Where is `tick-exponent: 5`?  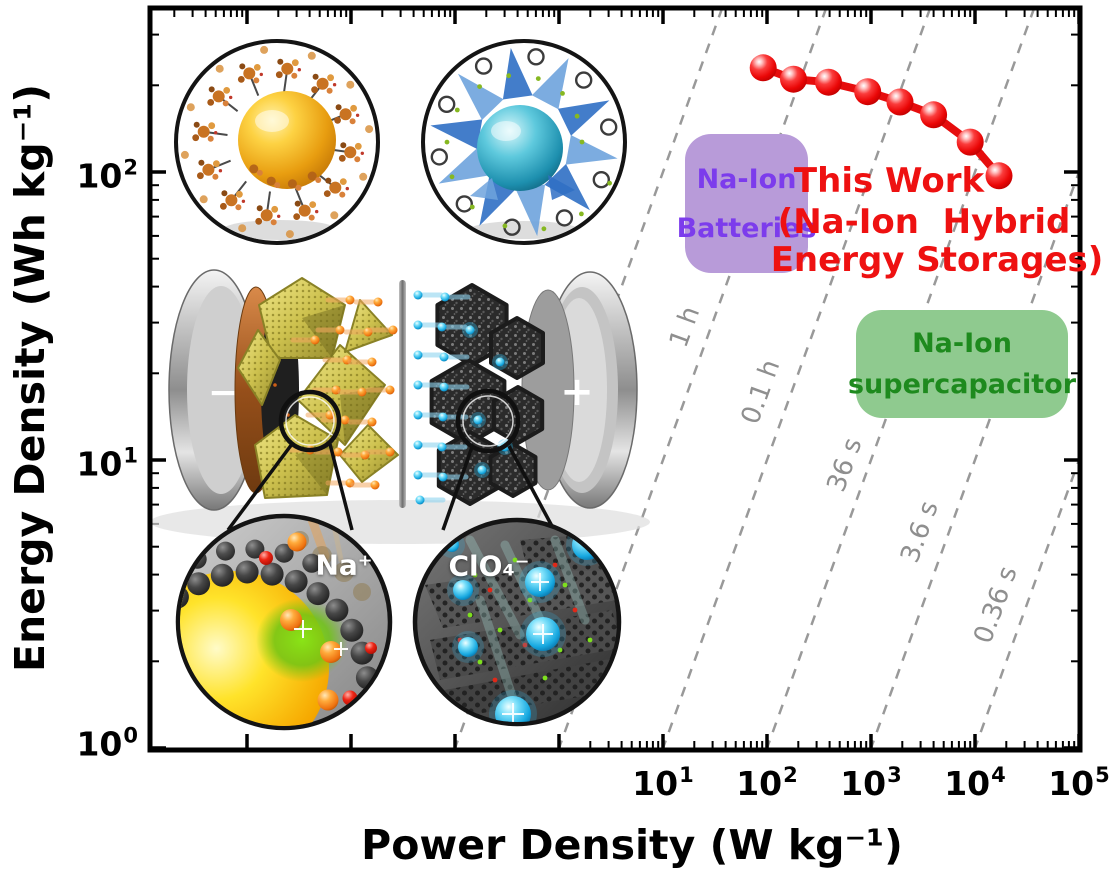 tick-exponent: 5 is located at coordinates (1102, 775).